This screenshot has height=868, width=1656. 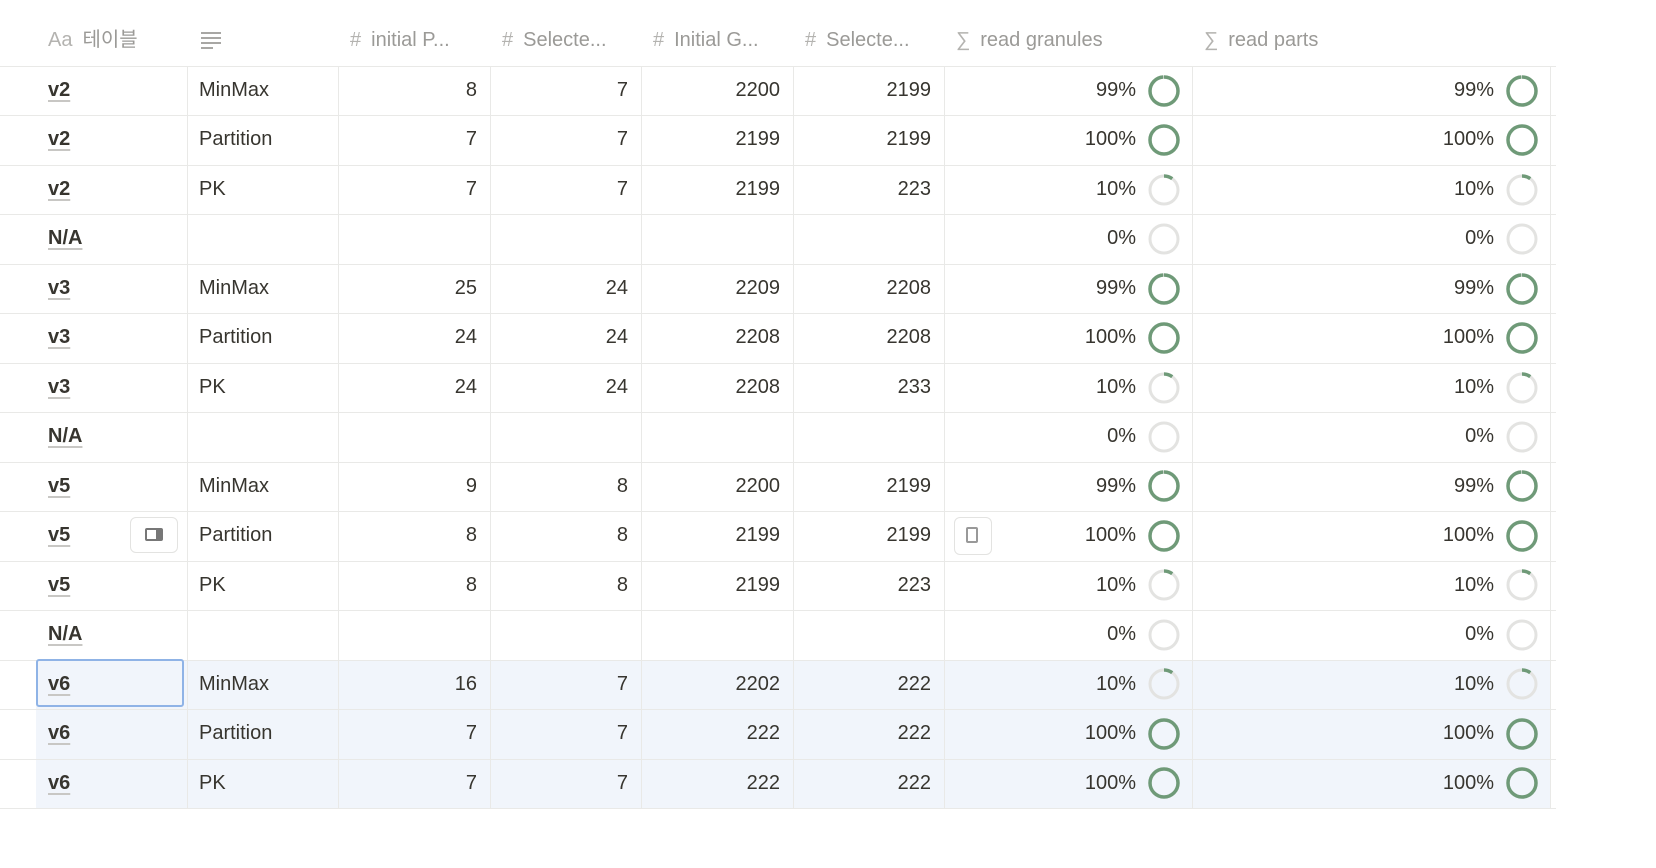 What do you see at coordinates (465, 683) in the screenshot?
I see `number-cell: 16` at bounding box center [465, 683].